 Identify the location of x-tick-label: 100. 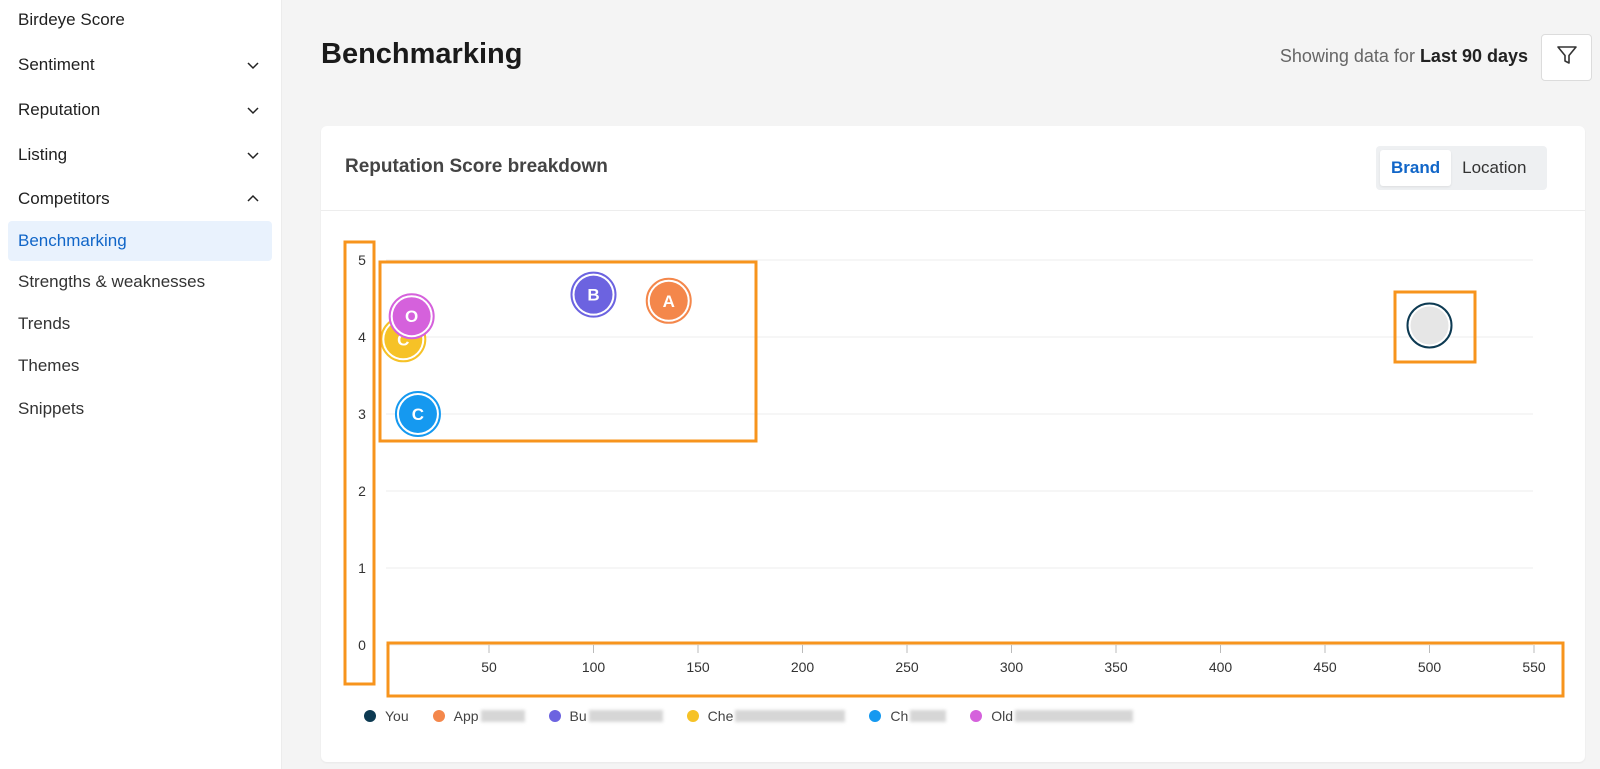
(594, 667).